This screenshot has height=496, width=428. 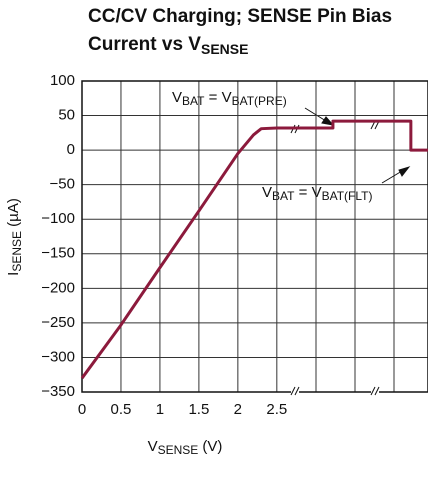 What do you see at coordinates (121, 409) in the screenshot?
I see `x-tick-label: 0.5` at bounding box center [121, 409].